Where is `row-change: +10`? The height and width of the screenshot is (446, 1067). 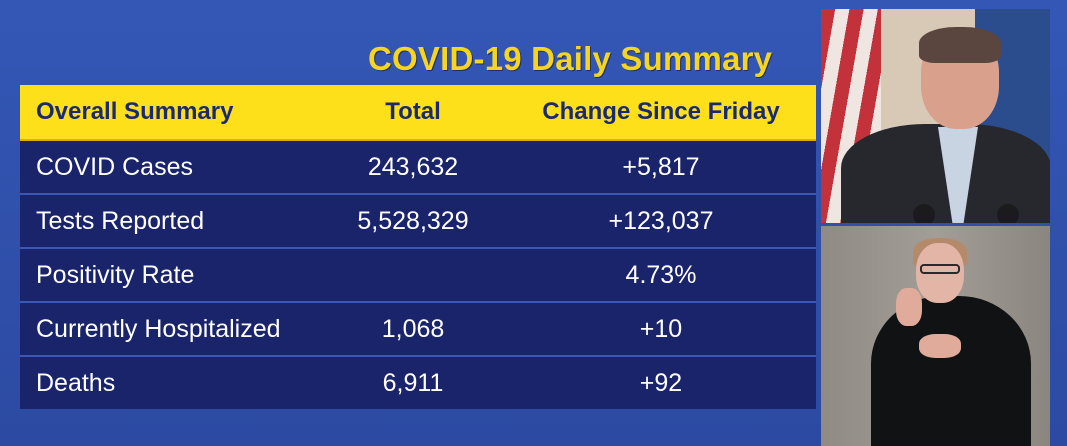
row-change: +10 is located at coordinates (661, 328).